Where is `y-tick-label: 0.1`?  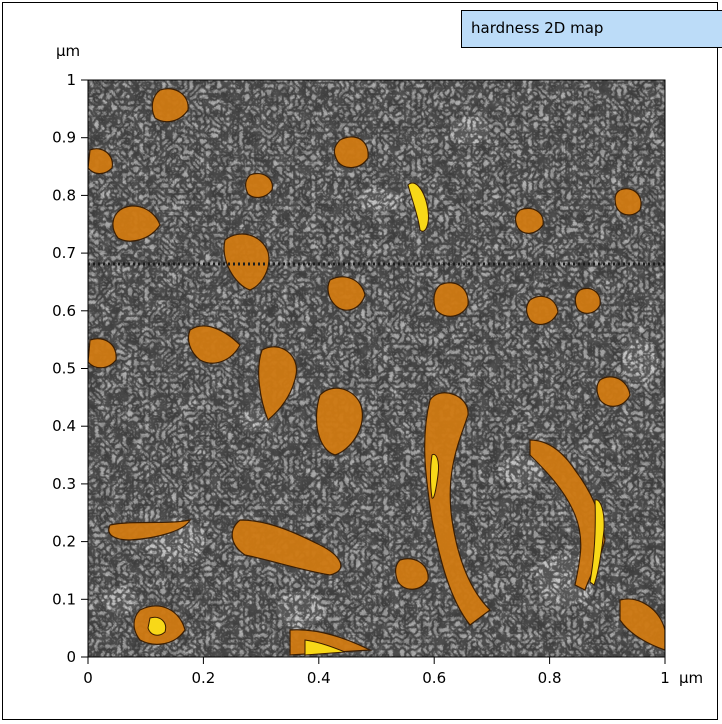 y-tick-label: 0.1 is located at coordinates (64, 599).